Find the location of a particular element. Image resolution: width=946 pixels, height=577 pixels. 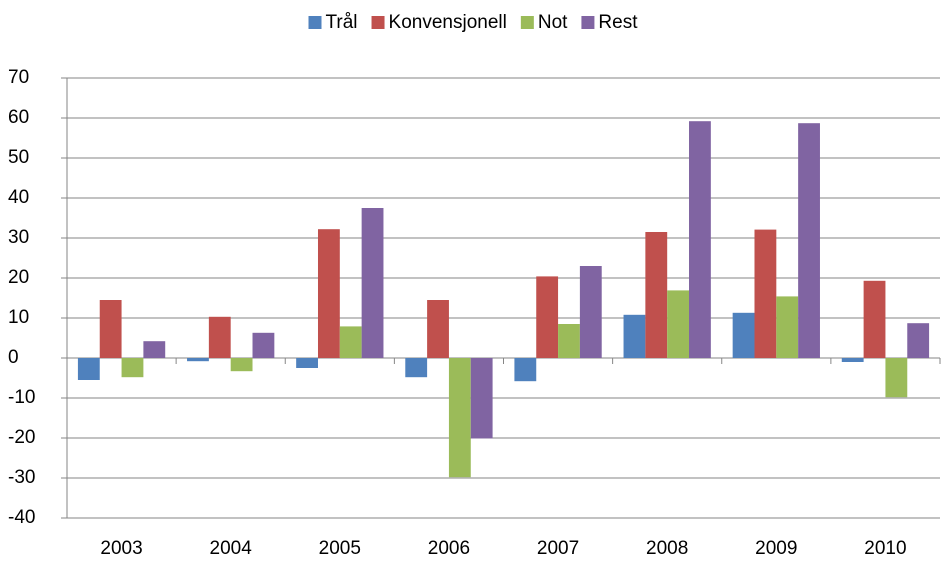

x-tick-label: 2005 is located at coordinates (340, 548).